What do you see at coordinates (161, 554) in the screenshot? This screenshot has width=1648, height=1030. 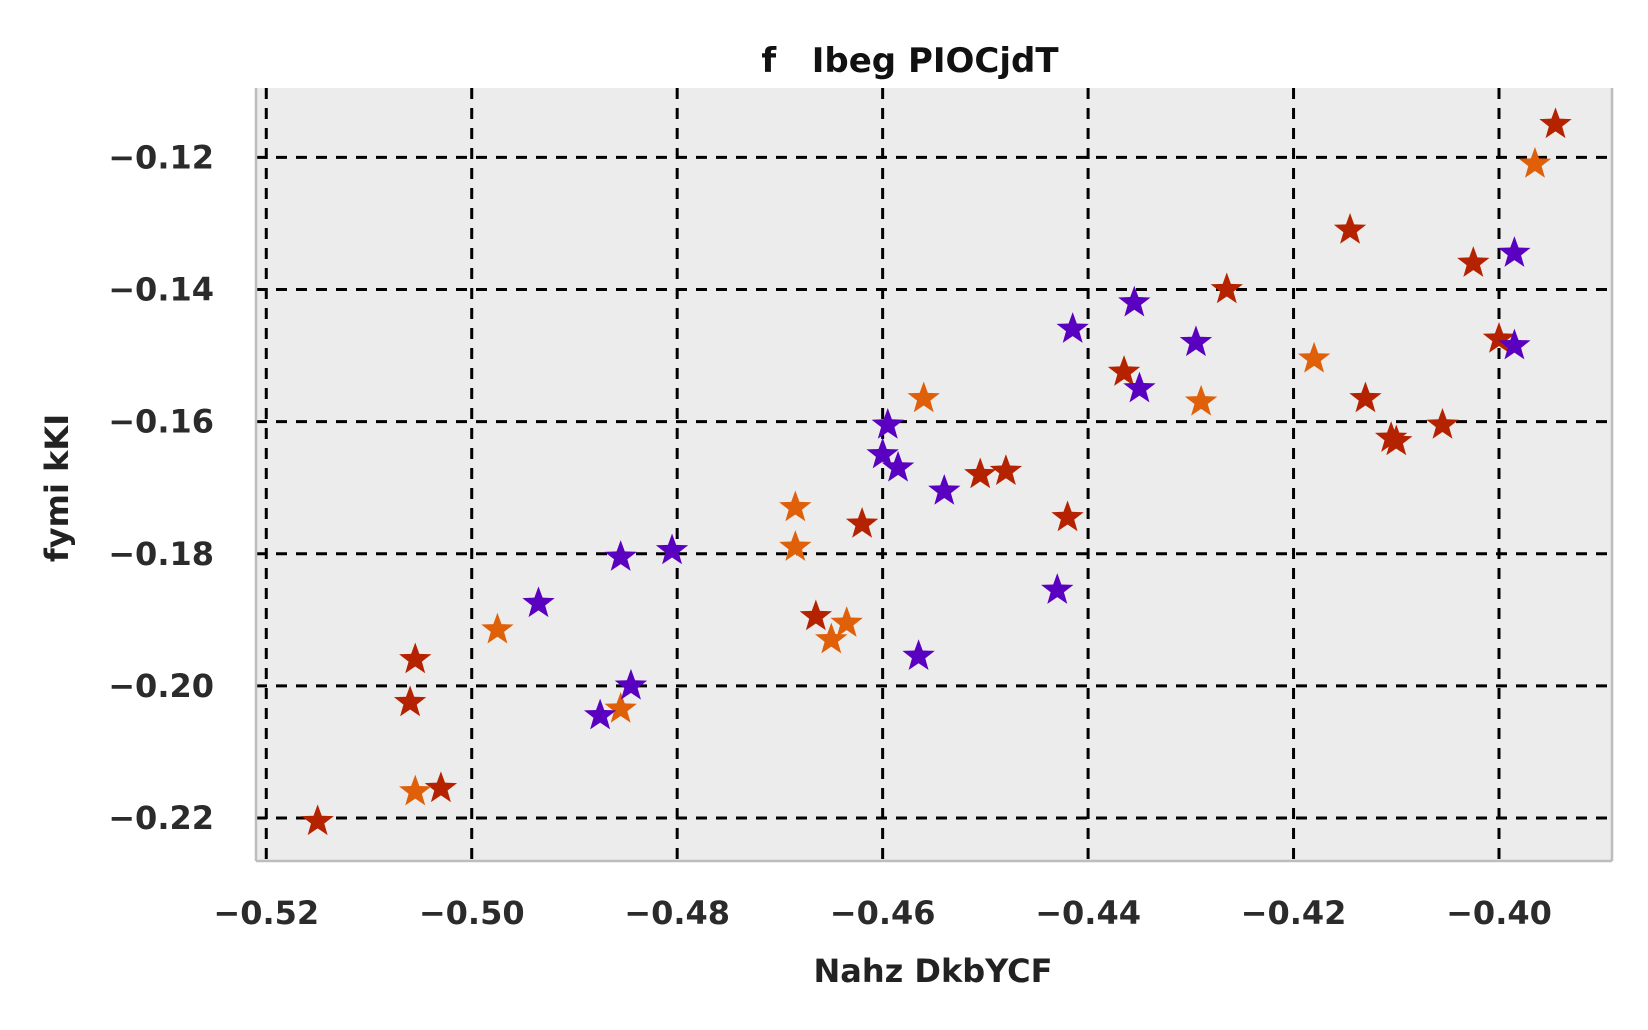 I see `y-tick-label: −0.18` at bounding box center [161, 554].